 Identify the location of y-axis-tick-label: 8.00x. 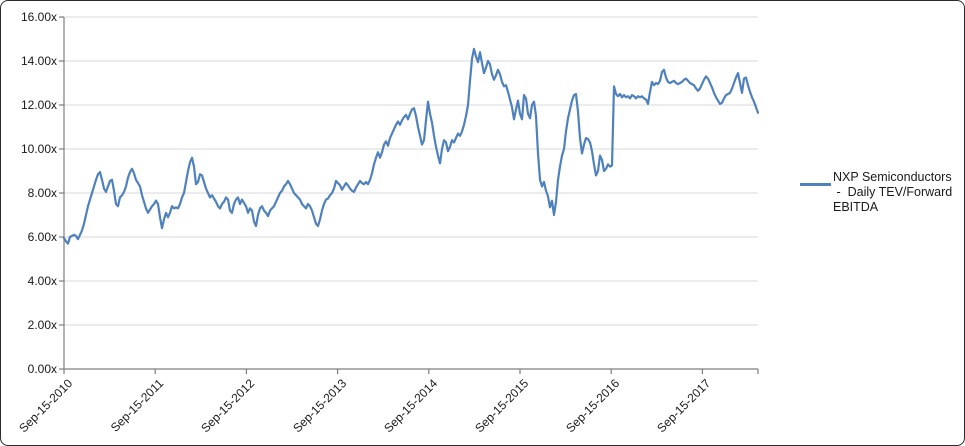
(42, 193).